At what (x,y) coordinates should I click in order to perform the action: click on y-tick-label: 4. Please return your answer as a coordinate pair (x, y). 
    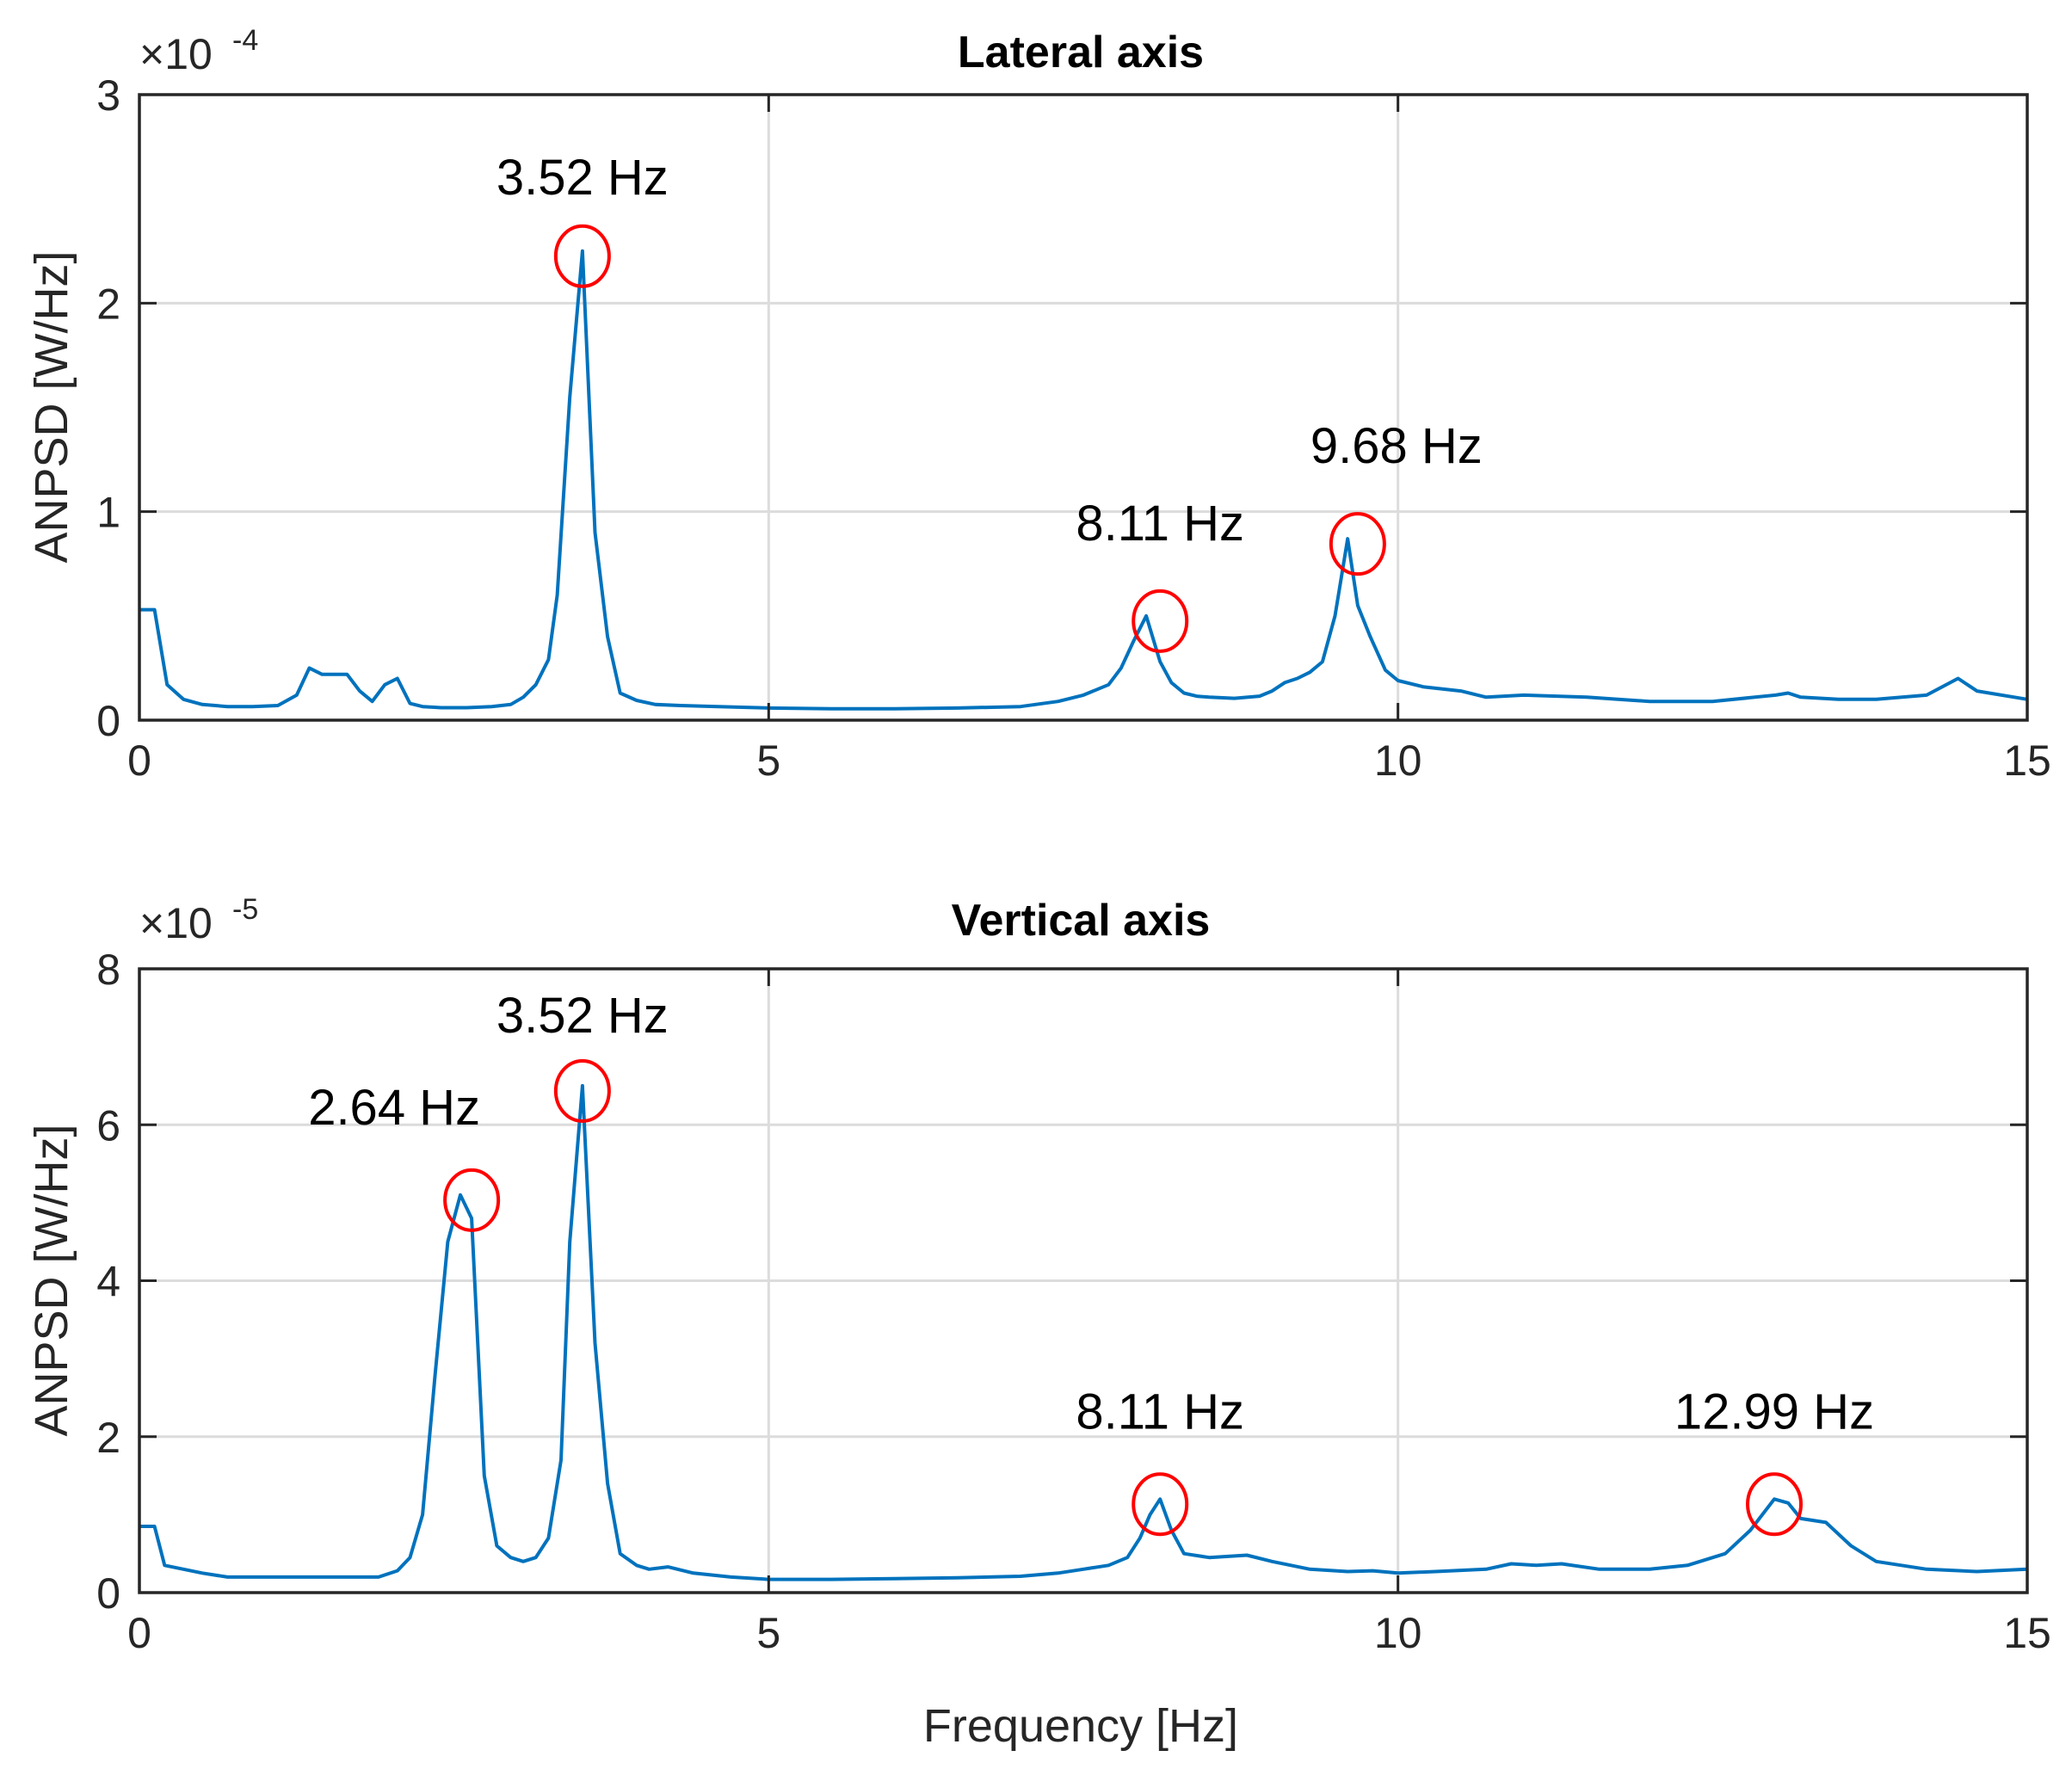
    Looking at the image, I should click on (108, 1282).